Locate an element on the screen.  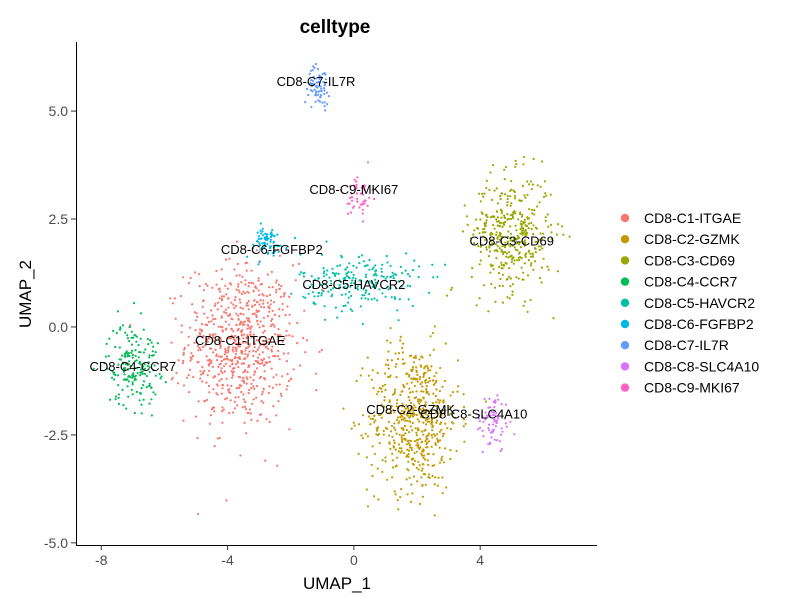
cluster-label: CD8-C5-HAVCR2 is located at coordinates (353, 284).